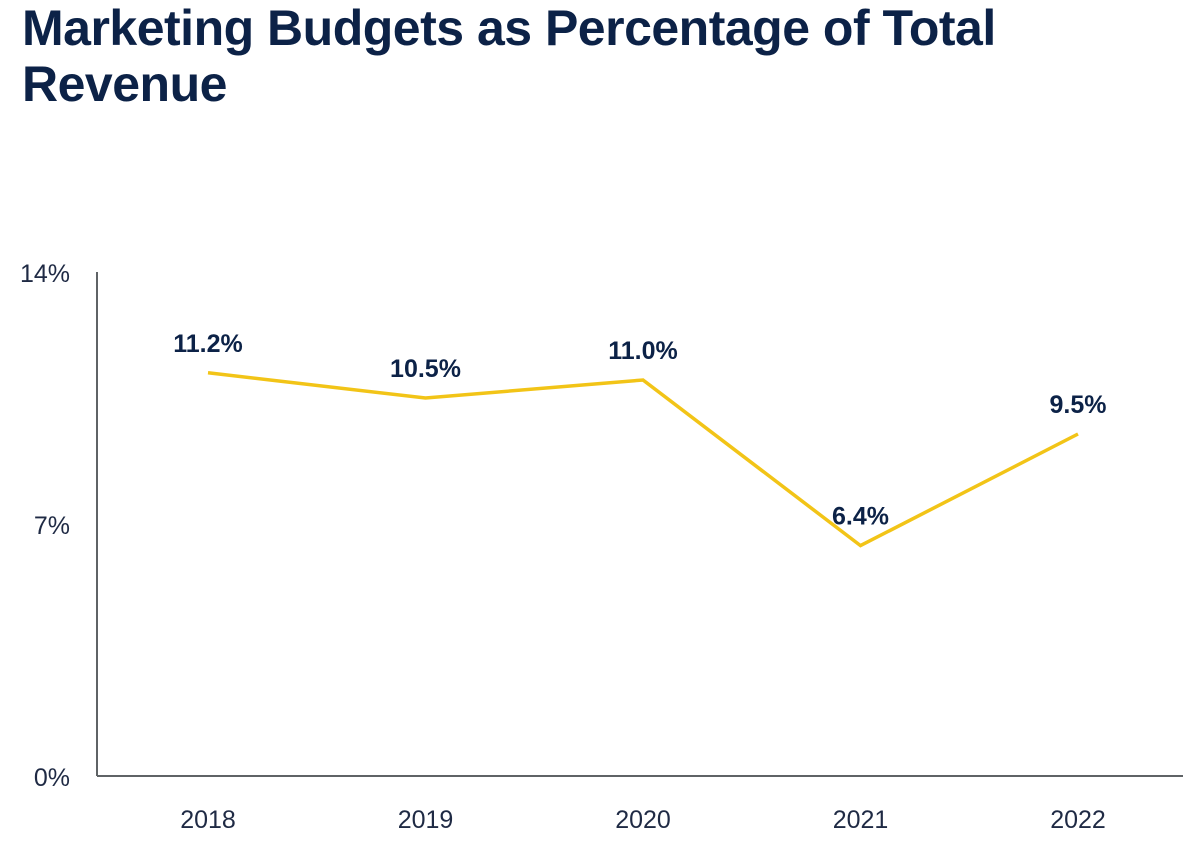 The image size is (1200, 862). Describe the element at coordinates (426, 820) in the screenshot. I see `x-tick-label: 2019` at that location.